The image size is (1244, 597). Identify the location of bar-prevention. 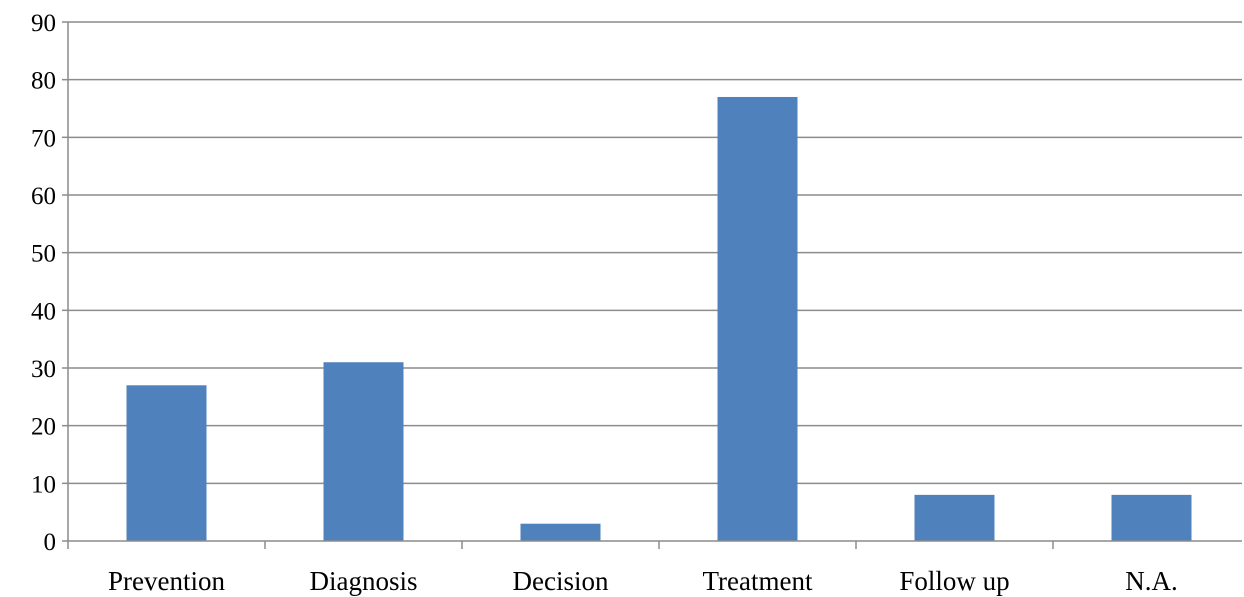
(166, 463).